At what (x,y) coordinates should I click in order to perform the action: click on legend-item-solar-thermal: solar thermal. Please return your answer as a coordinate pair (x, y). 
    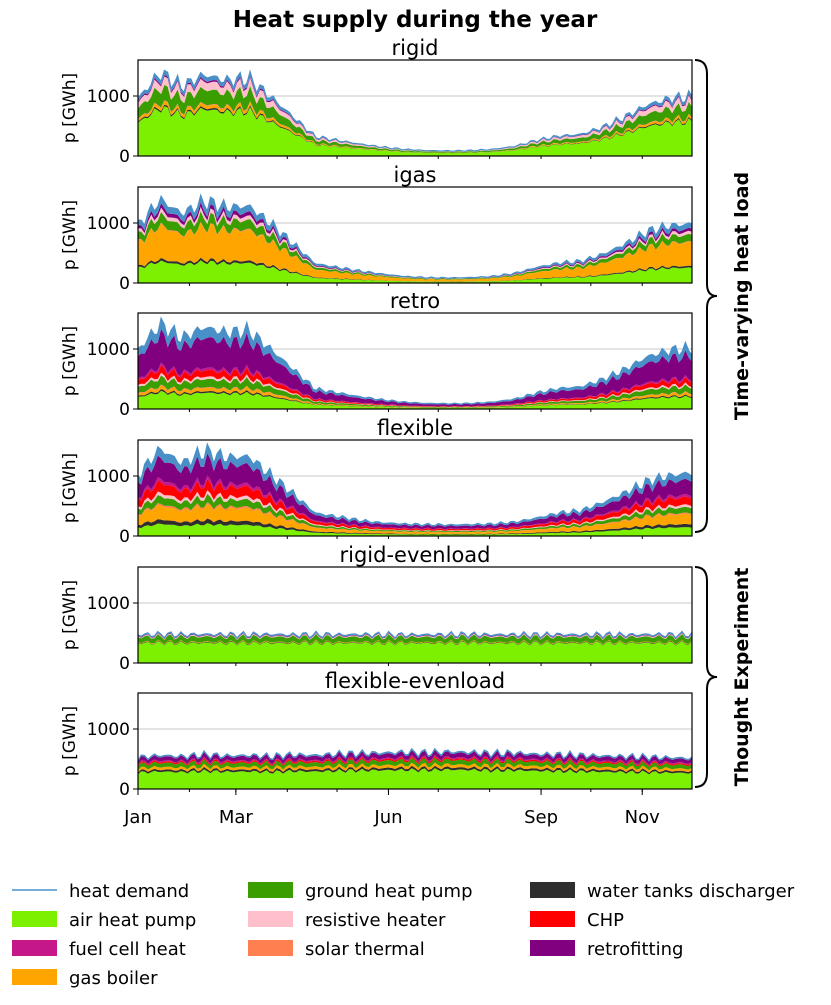
    Looking at the image, I should click on (336, 949).